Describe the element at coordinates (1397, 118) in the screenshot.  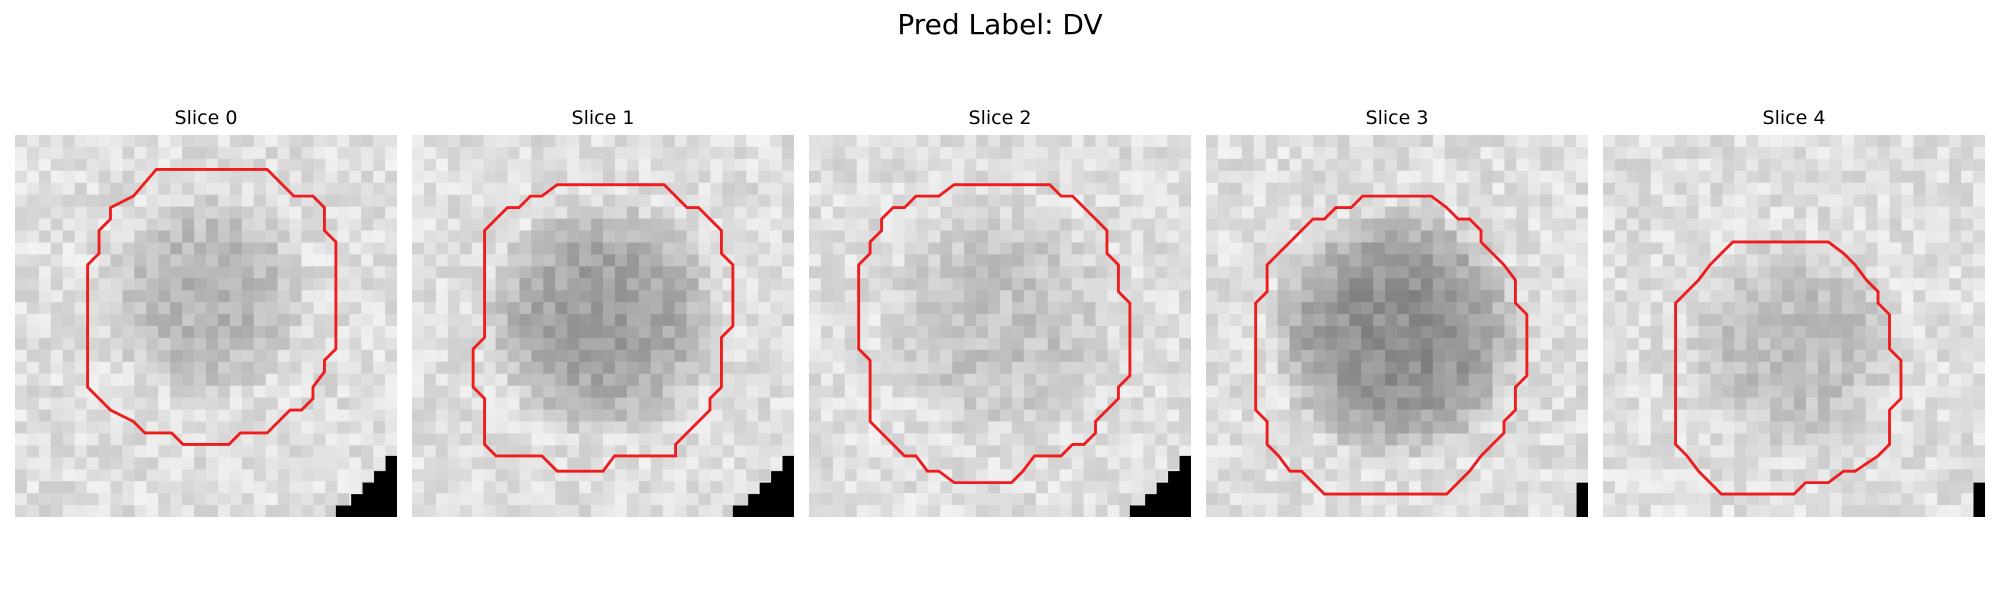
I see `slice-title: Slice 3` at that location.